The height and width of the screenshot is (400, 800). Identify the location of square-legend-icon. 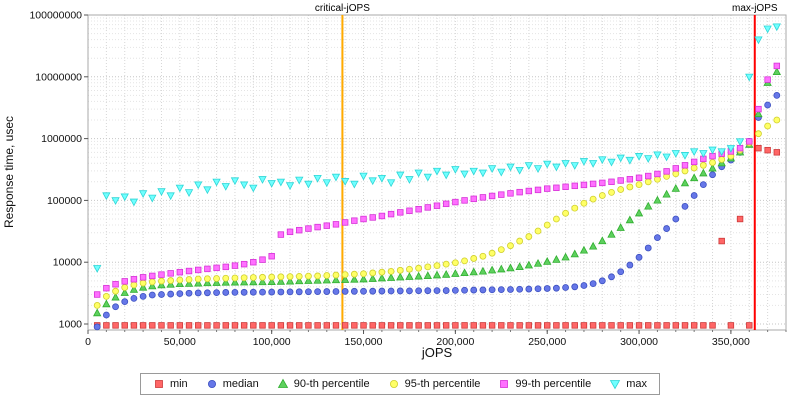
(504, 384).